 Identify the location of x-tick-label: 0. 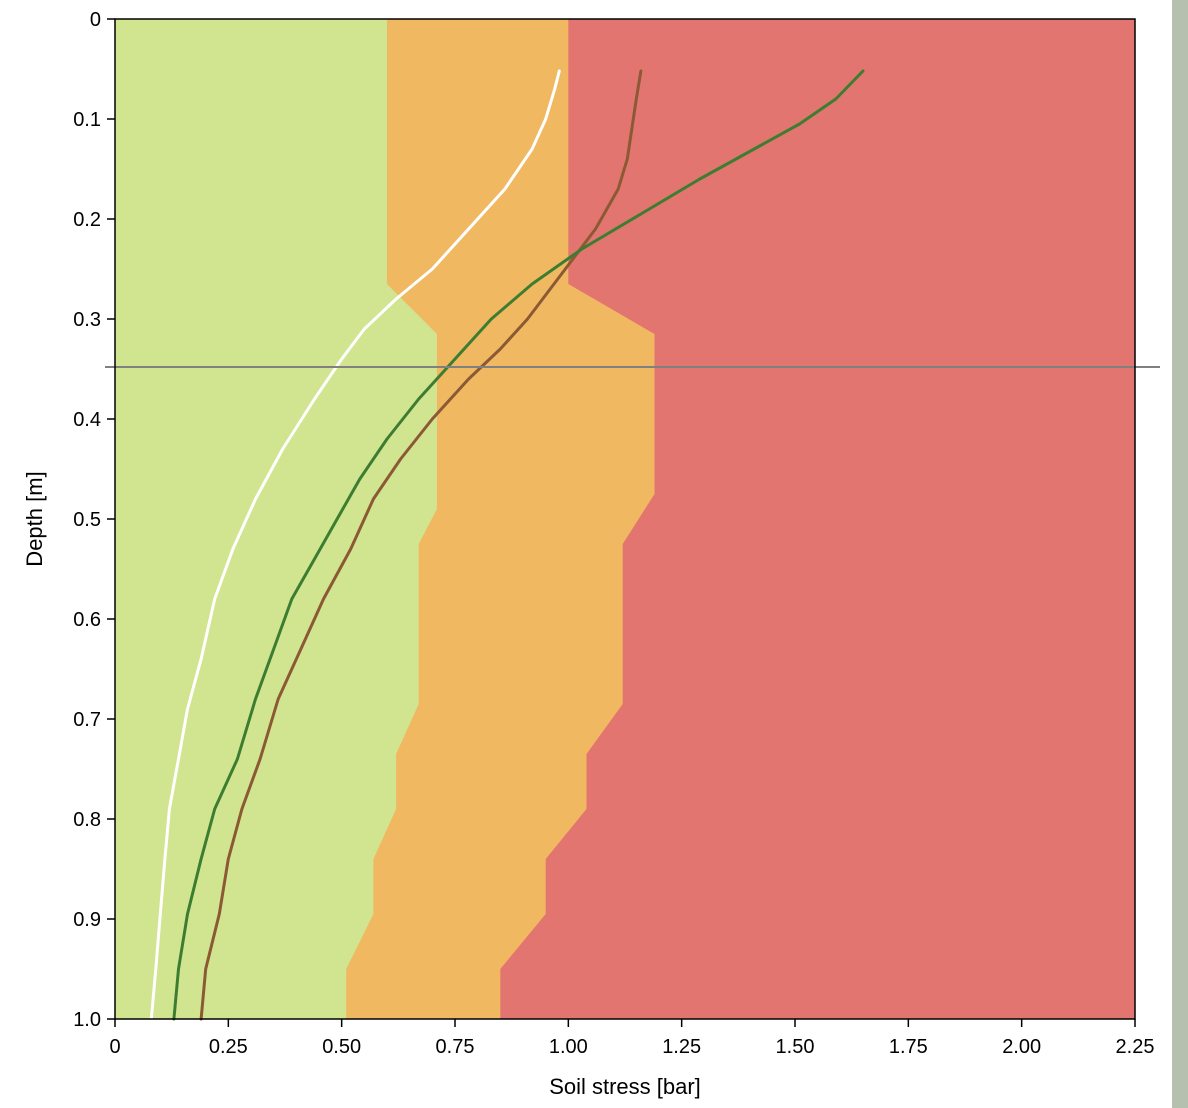
(114, 1047).